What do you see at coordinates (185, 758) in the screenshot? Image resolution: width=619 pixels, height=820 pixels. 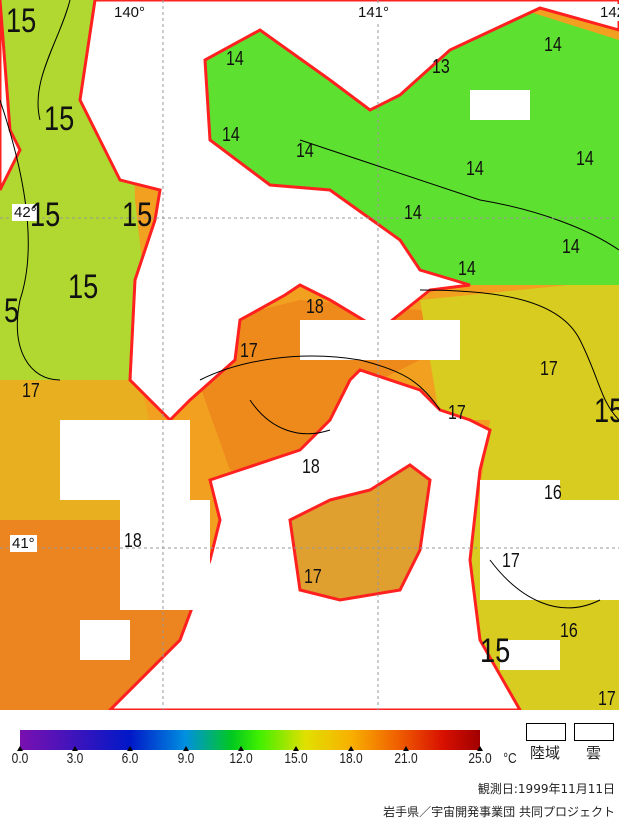 I see `tick-label: 9.0` at bounding box center [185, 758].